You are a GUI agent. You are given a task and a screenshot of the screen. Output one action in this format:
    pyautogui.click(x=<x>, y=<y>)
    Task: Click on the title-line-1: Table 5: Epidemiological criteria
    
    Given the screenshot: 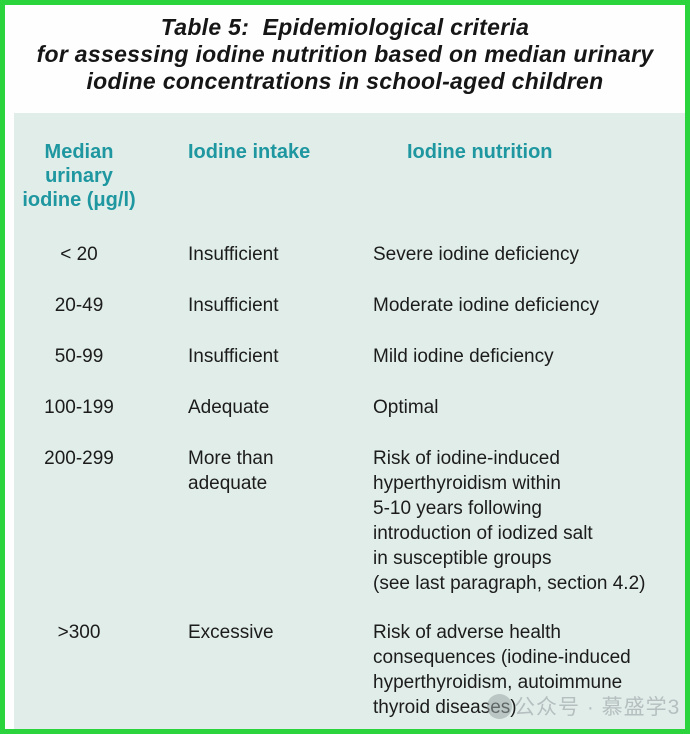 What is the action you would take?
    pyautogui.click(x=345, y=27)
    